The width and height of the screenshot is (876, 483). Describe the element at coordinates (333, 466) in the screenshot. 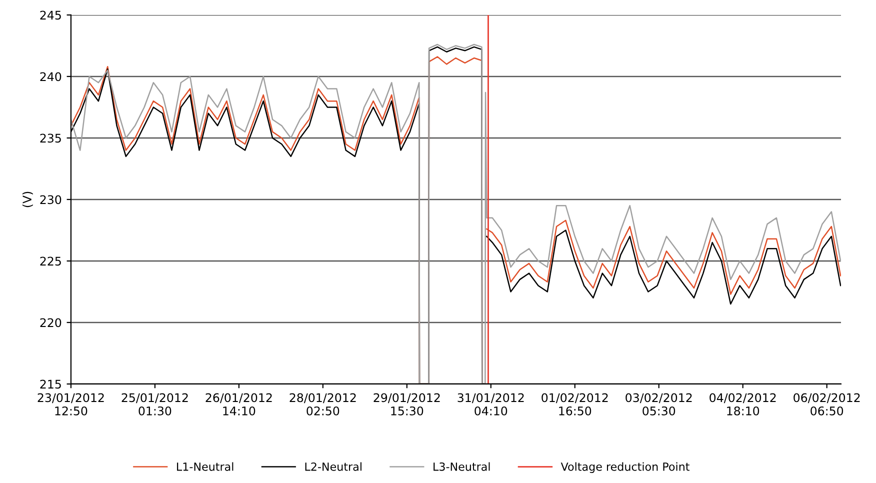

I see `legend-label: L2-Neutral` at that location.